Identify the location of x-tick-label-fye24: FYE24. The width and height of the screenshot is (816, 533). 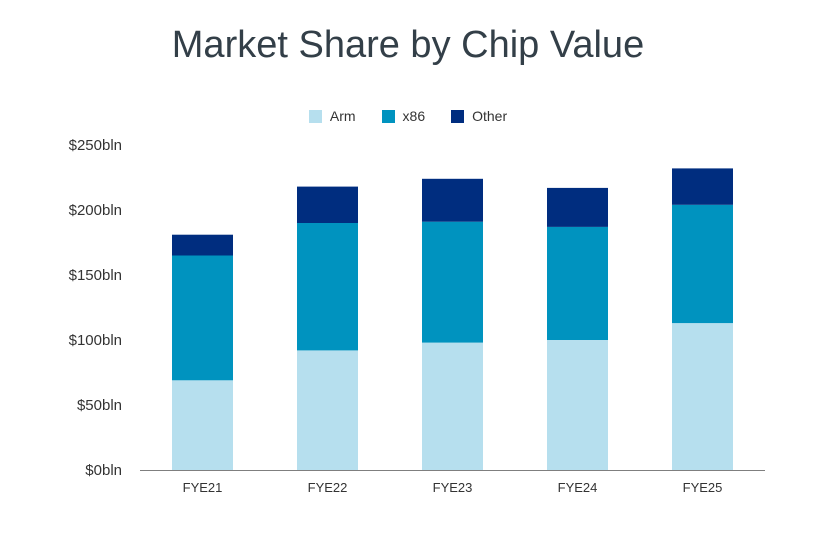
(578, 487).